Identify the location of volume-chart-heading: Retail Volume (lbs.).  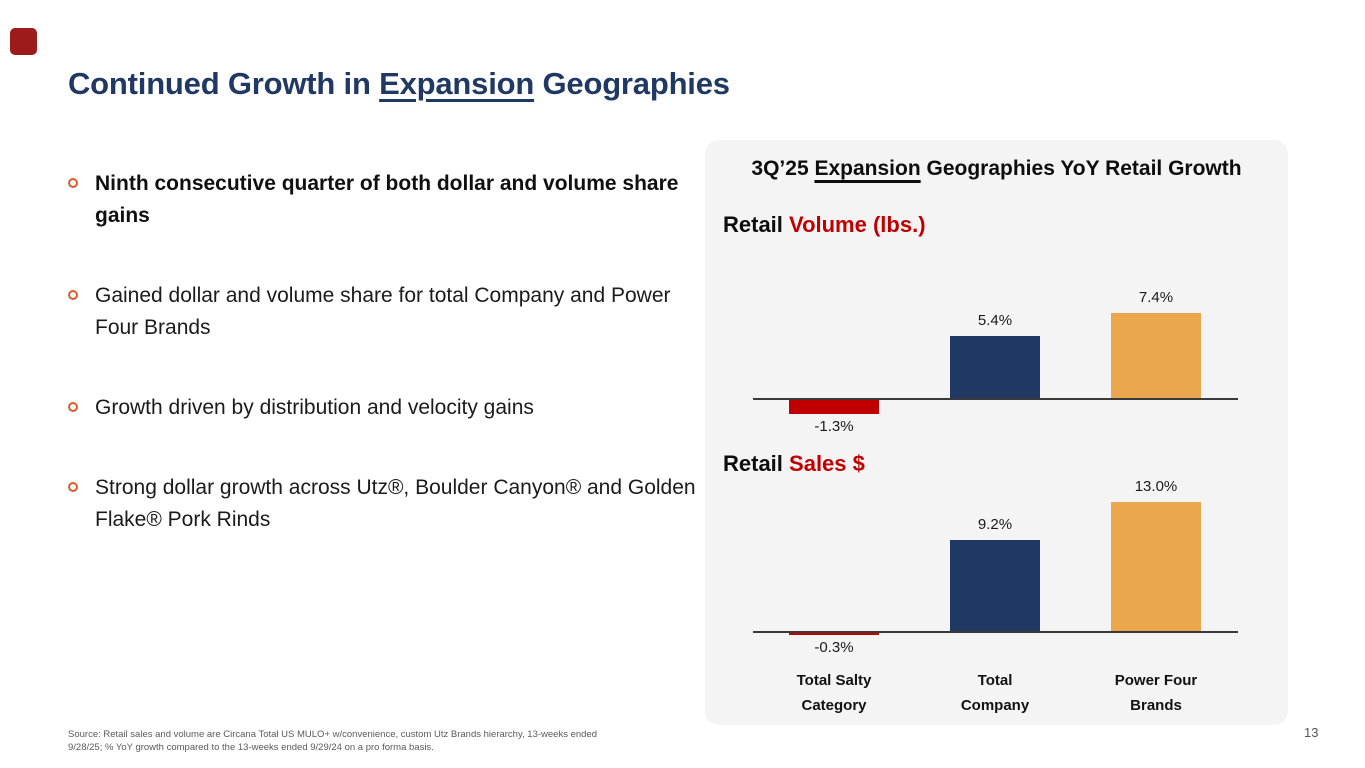
(824, 225).